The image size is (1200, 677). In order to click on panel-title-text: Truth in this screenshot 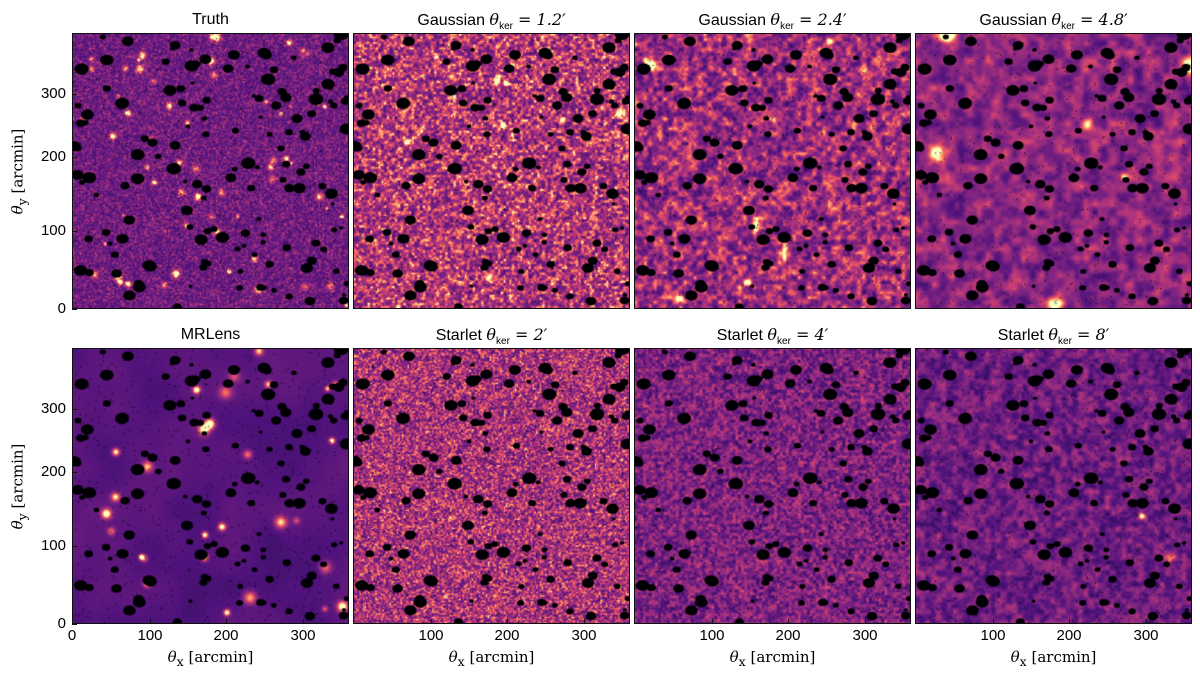, I will do `click(210, 19)`.